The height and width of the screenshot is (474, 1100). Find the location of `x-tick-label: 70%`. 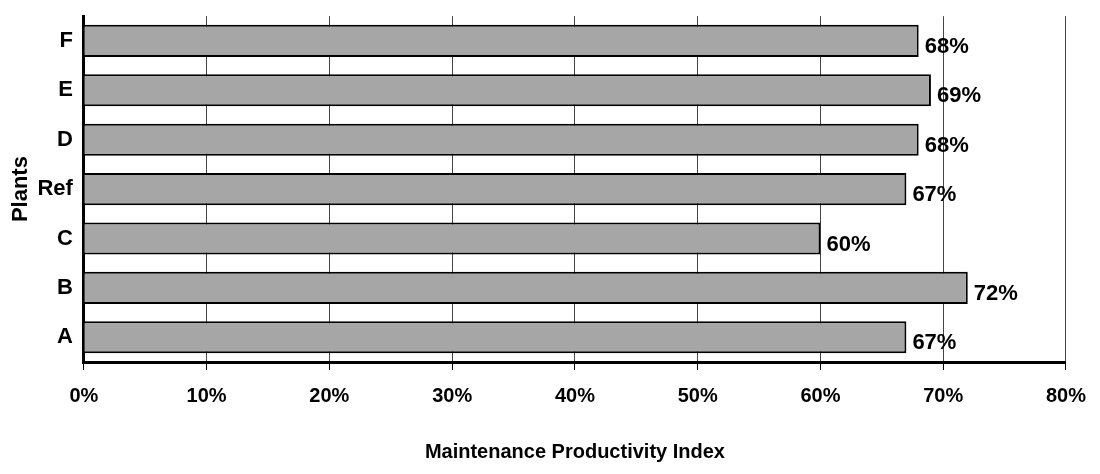

x-tick-label: 70% is located at coordinates (943, 394).